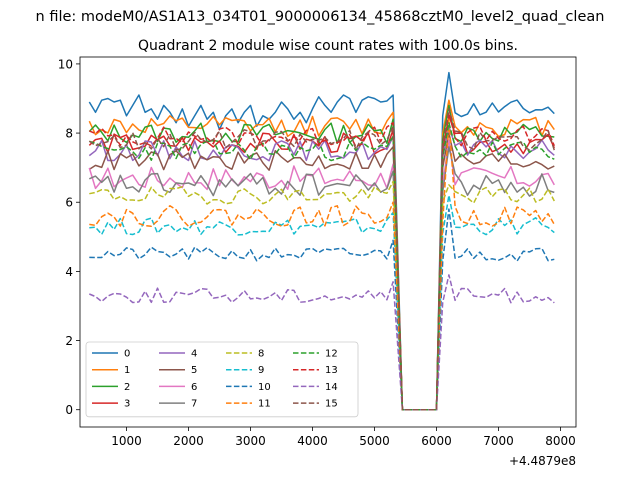 The height and width of the screenshot is (480, 640). Describe the element at coordinates (127, 370) in the screenshot. I see `legend-label-1: 1` at that location.